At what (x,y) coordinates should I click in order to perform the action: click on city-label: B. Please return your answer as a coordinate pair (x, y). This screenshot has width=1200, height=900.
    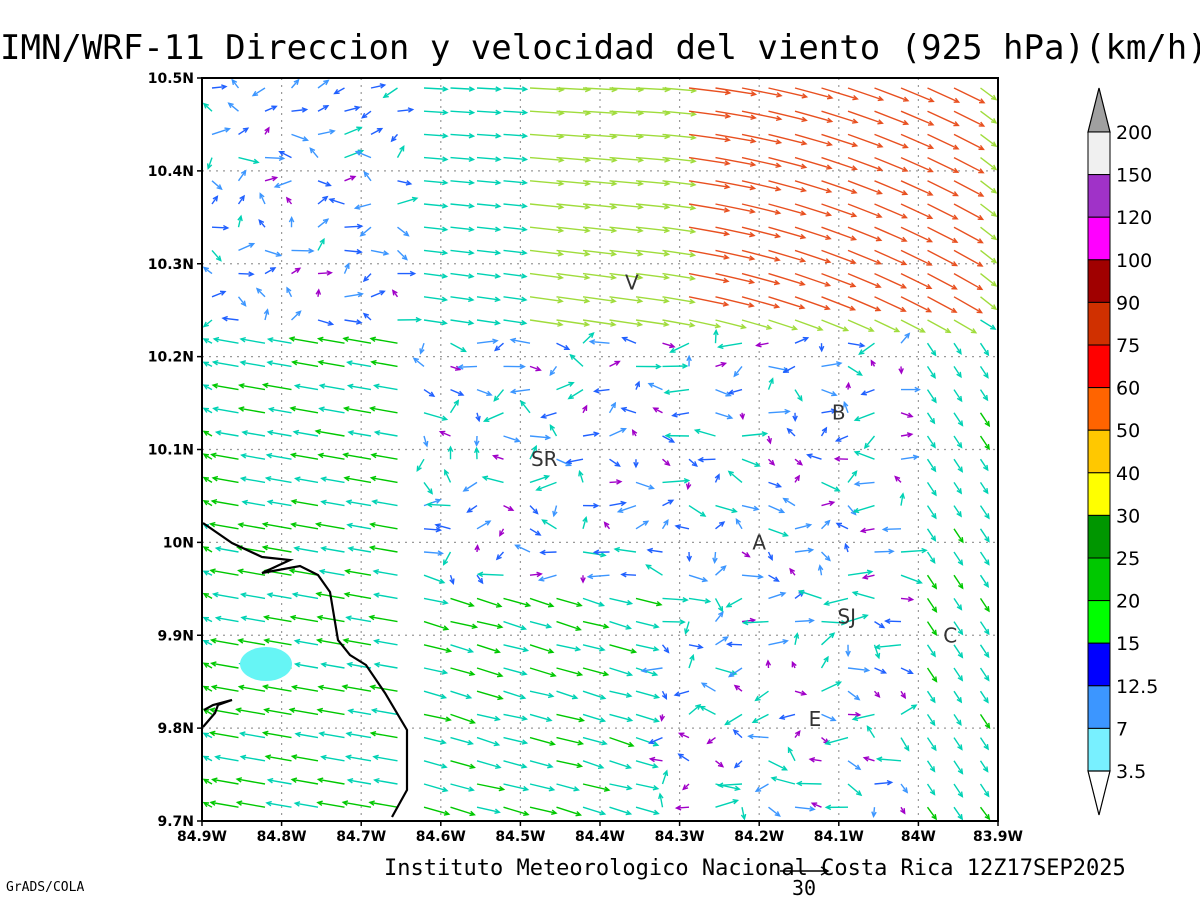
    Looking at the image, I should click on (839, 412).